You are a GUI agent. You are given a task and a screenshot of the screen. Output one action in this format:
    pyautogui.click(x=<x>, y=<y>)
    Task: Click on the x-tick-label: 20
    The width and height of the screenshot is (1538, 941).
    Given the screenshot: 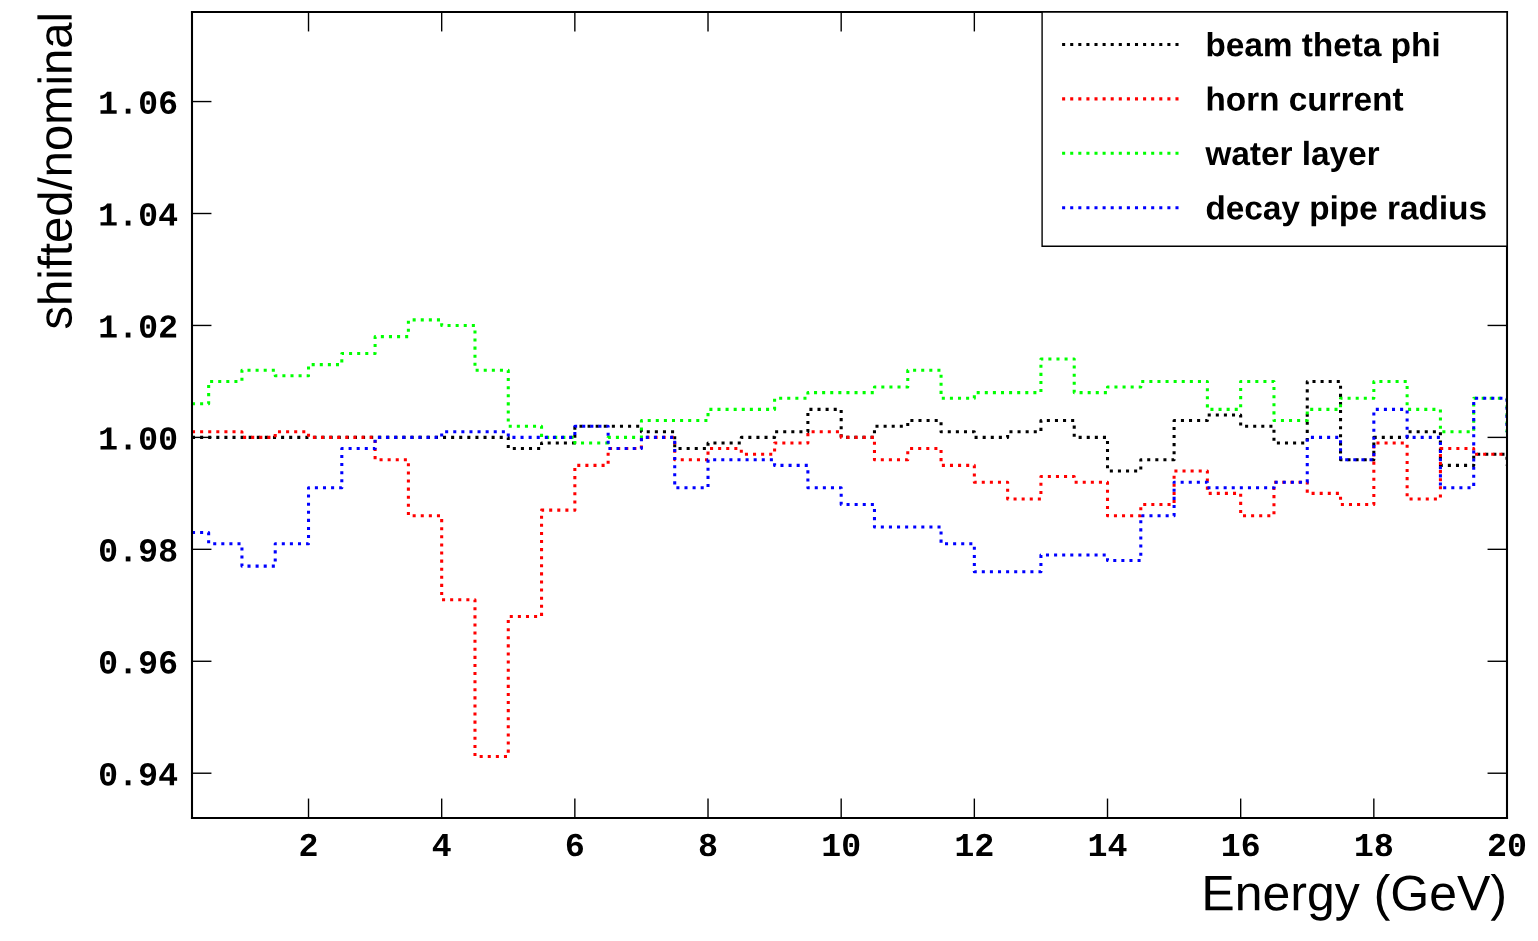 What is the action you would take?
    pyautogui.click(x=1507, y=845)
    